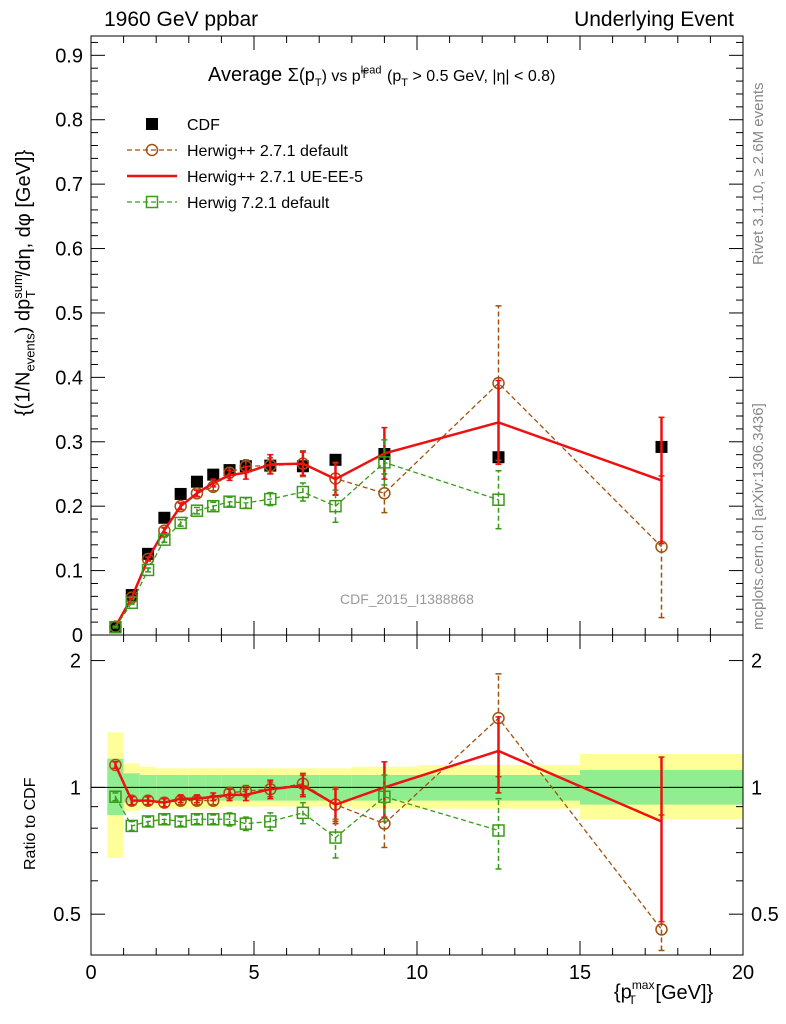  I want to click on mcplots-label: mcplots.cern.ch [arXiv:1306.3436], so click(758, 516).